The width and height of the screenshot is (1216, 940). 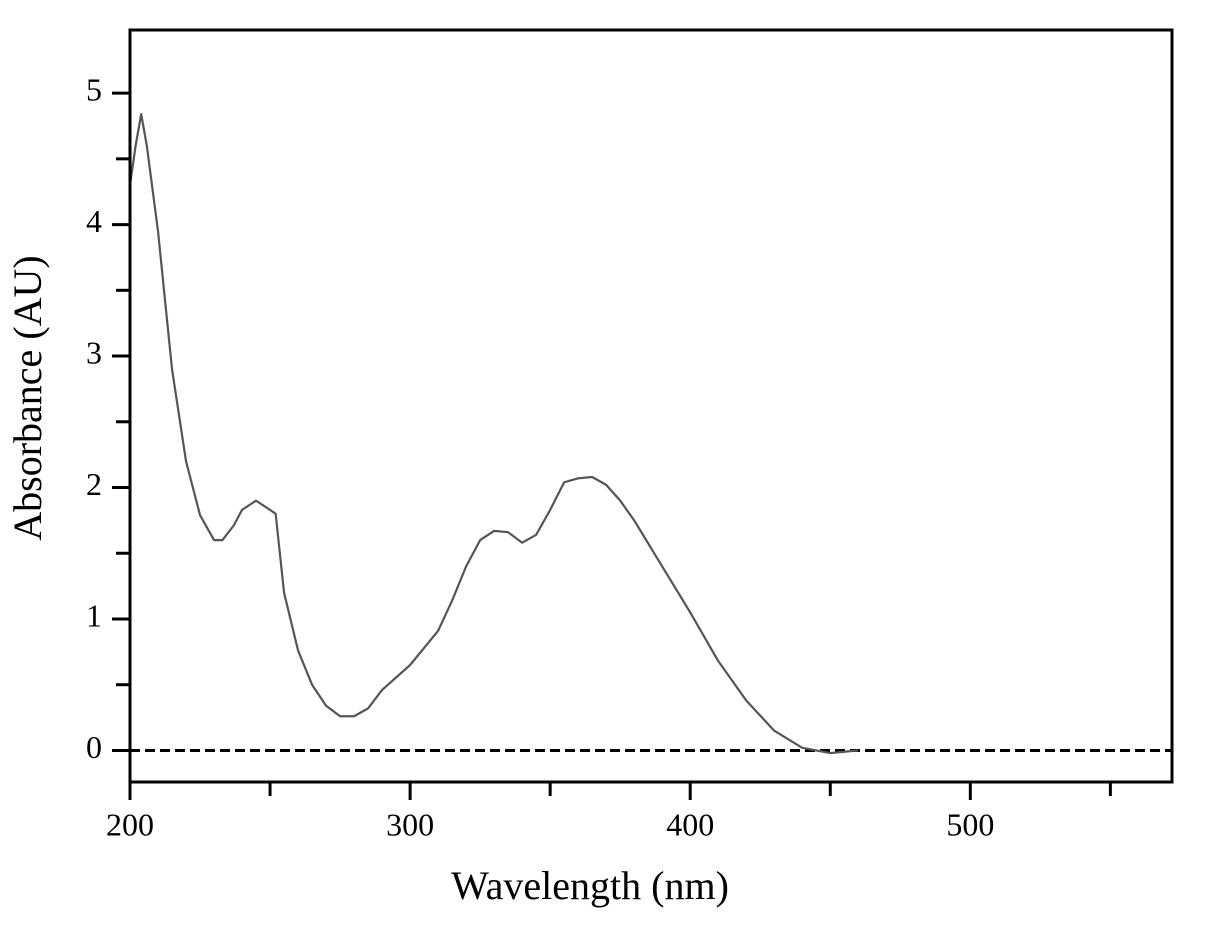 I want to click on y-tick-label: 3, so click(x=94, y=352).